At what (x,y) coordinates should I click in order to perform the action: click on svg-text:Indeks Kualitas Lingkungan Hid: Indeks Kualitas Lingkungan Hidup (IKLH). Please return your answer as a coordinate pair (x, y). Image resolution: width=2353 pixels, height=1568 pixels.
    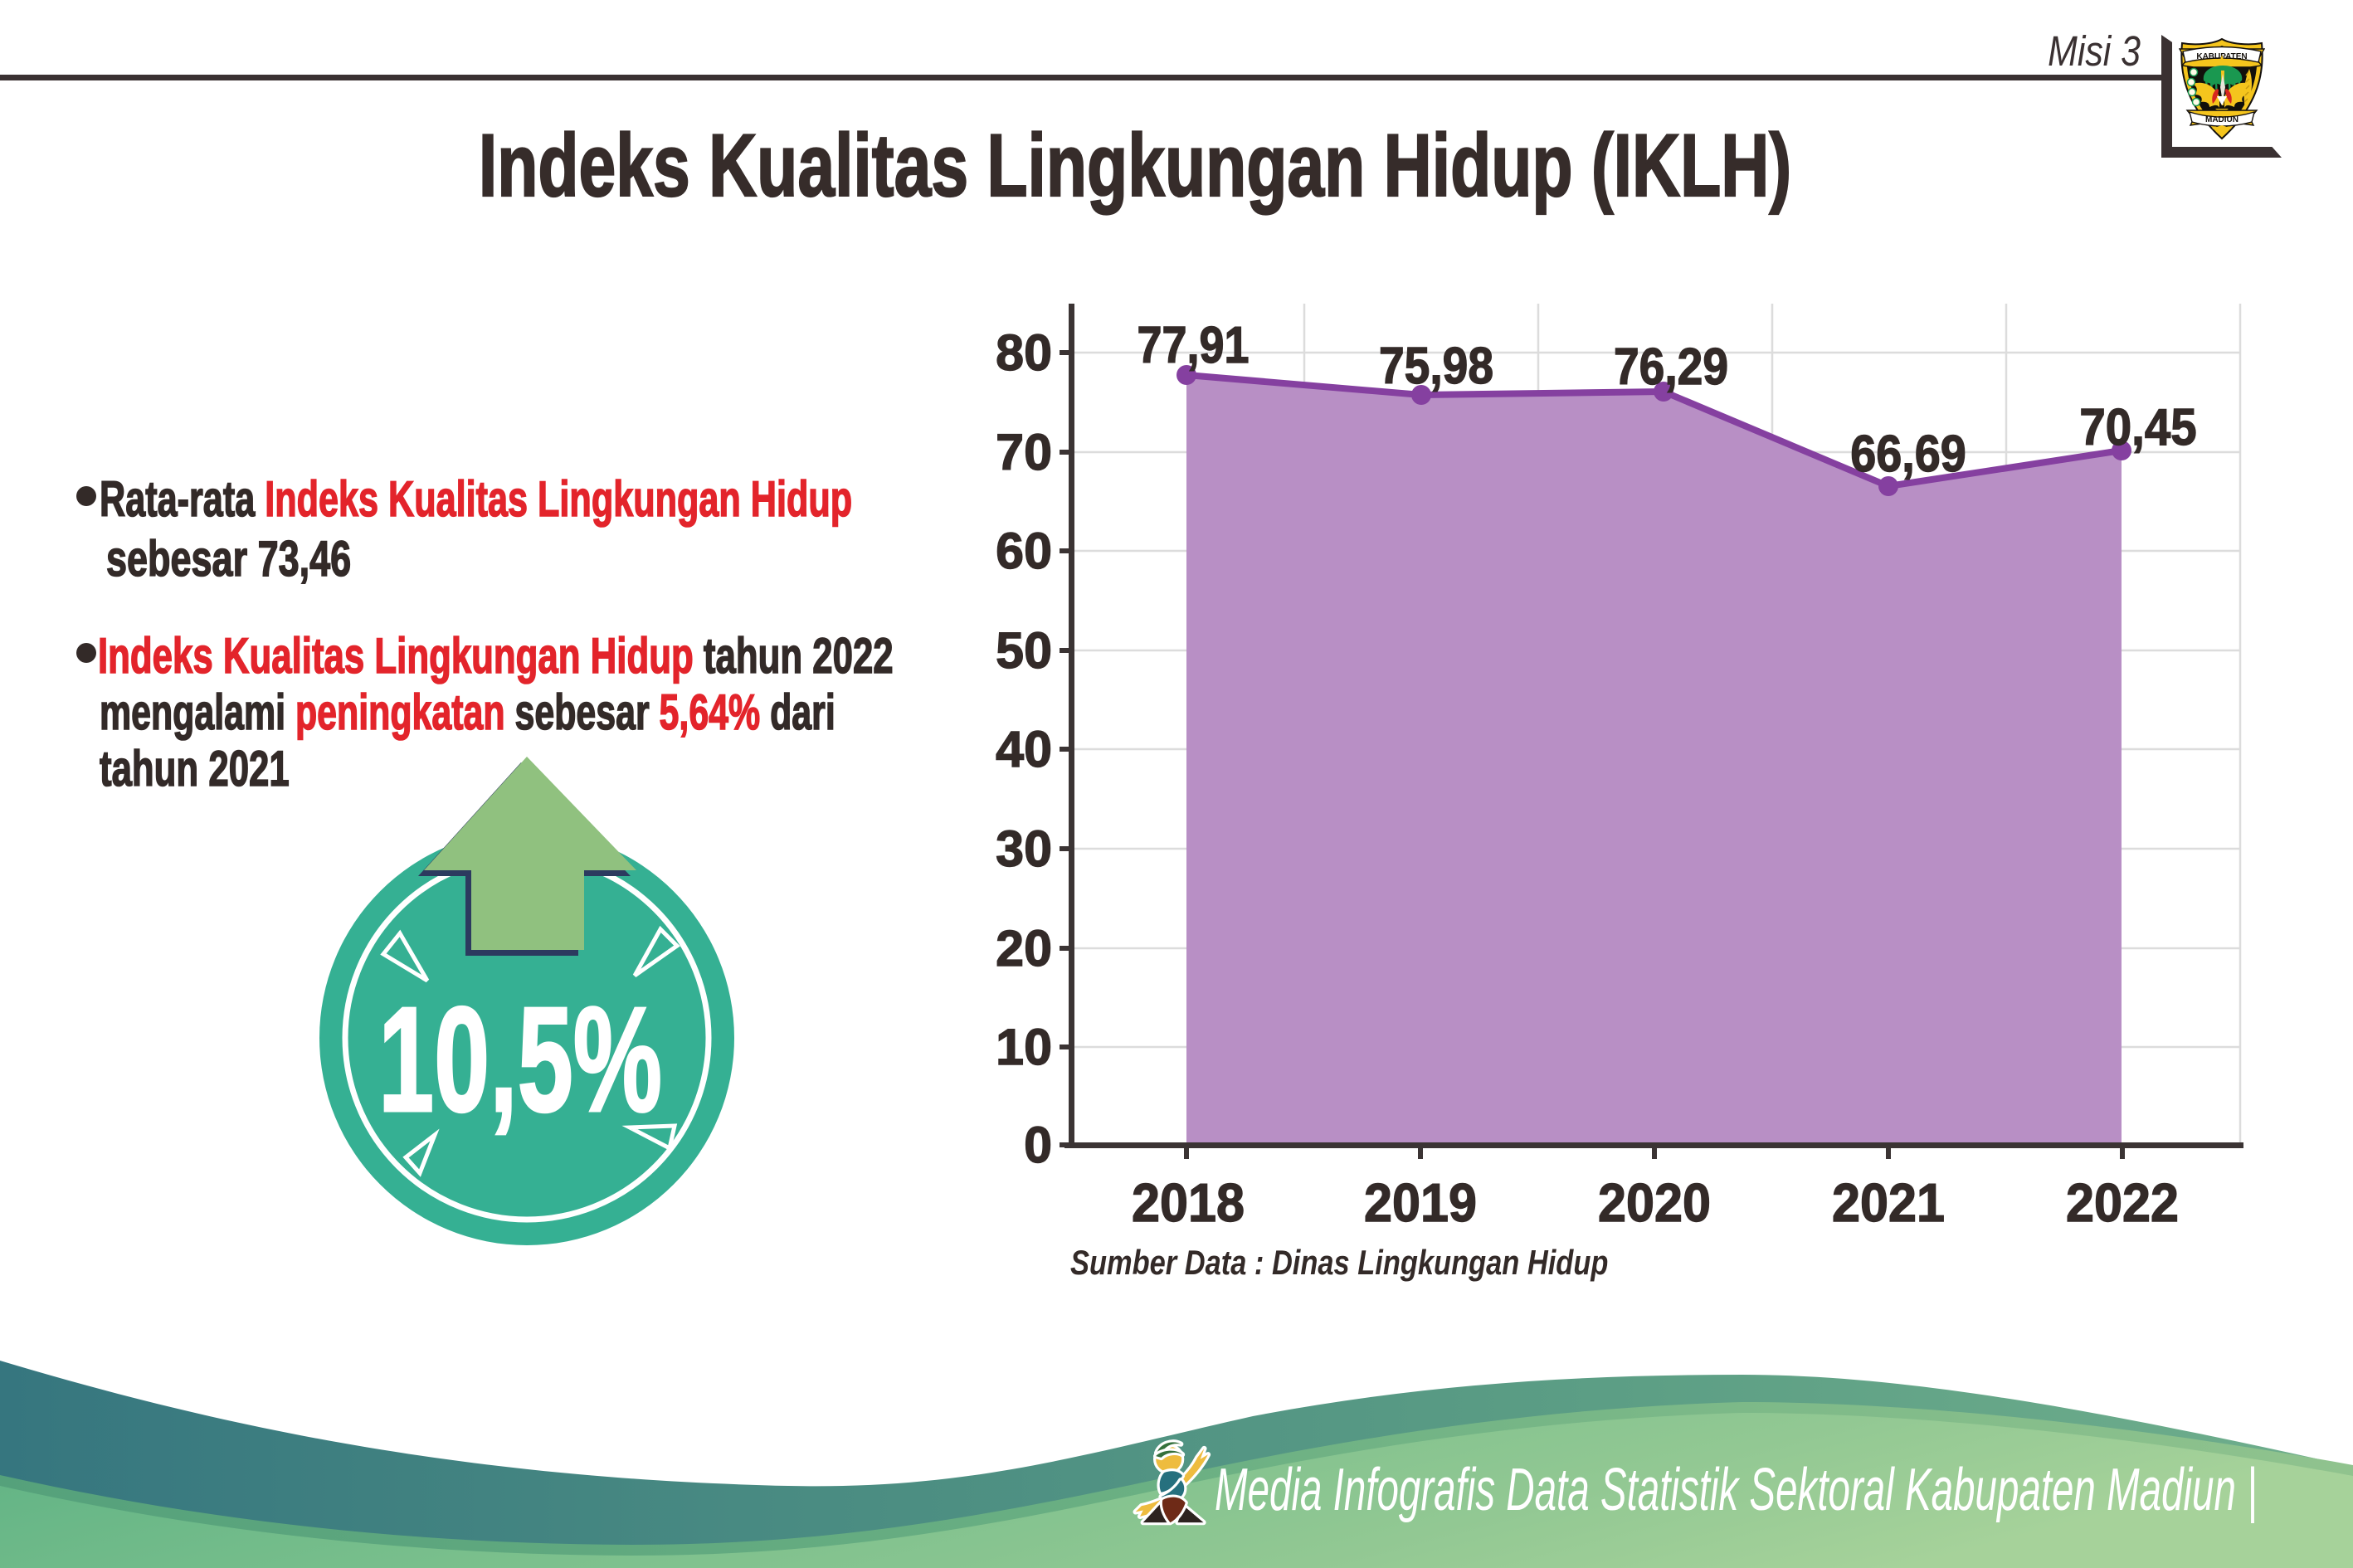
    Looking at the image, I should click on (1135, 166).